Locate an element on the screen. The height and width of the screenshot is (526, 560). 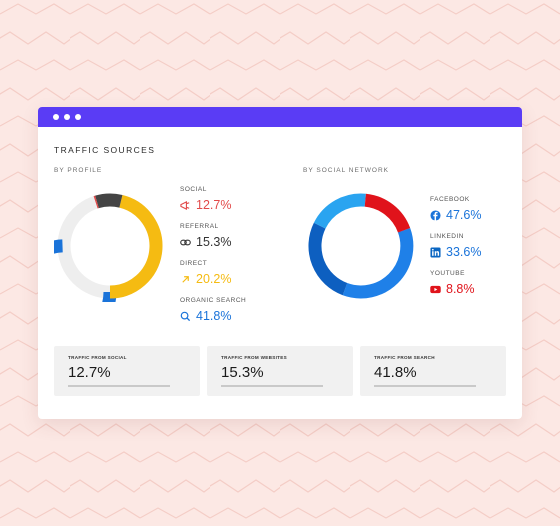
legend-label: DIRECT is located at coordinates (194, 263).